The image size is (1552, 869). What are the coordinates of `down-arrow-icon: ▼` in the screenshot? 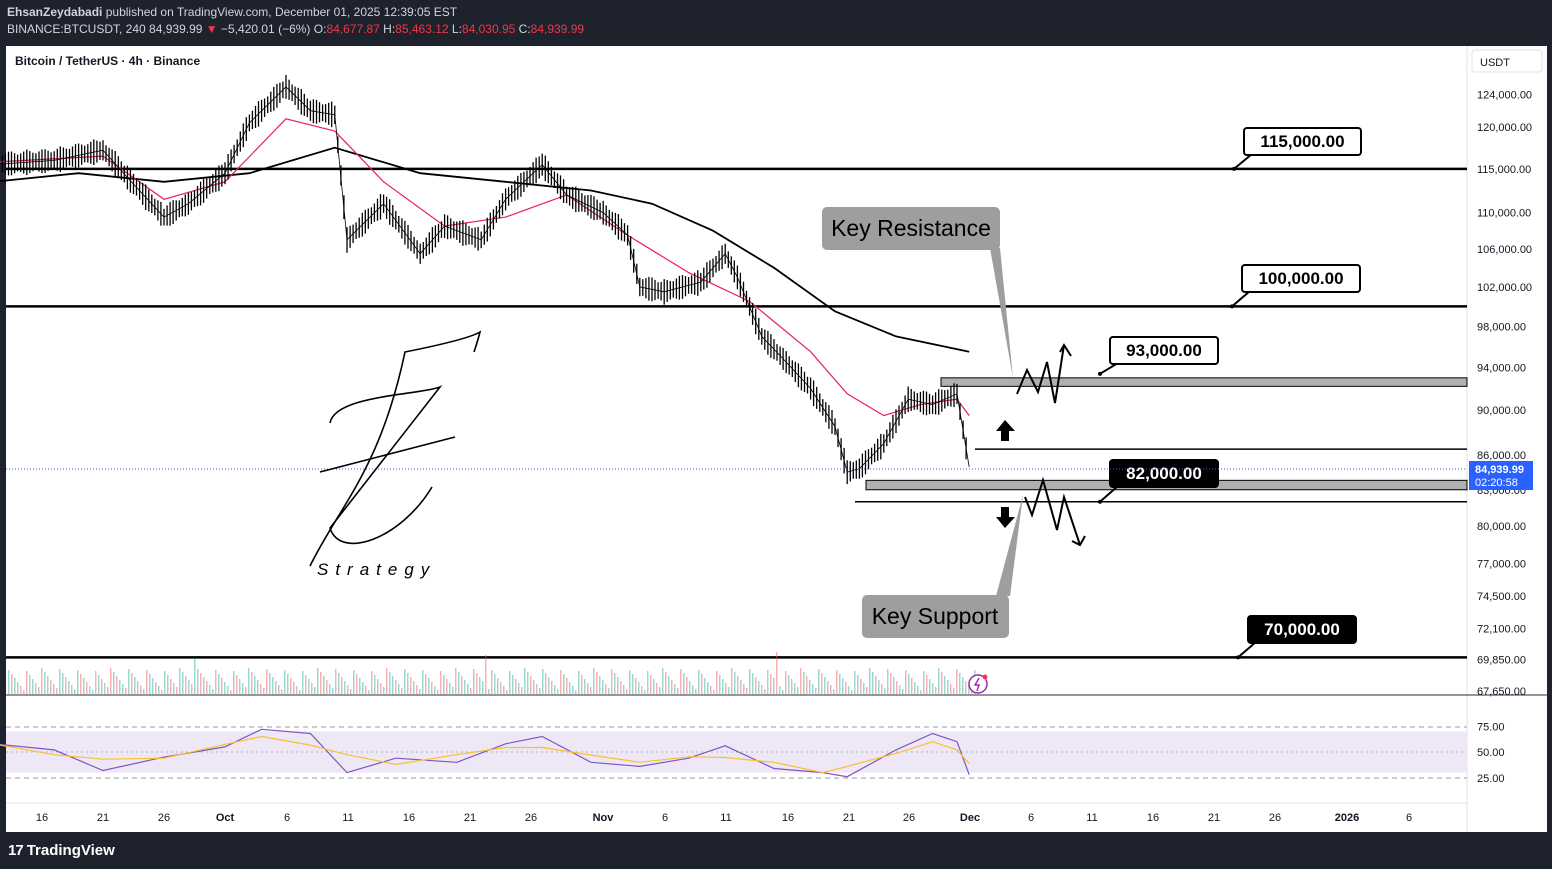 It's located at (211, 29).